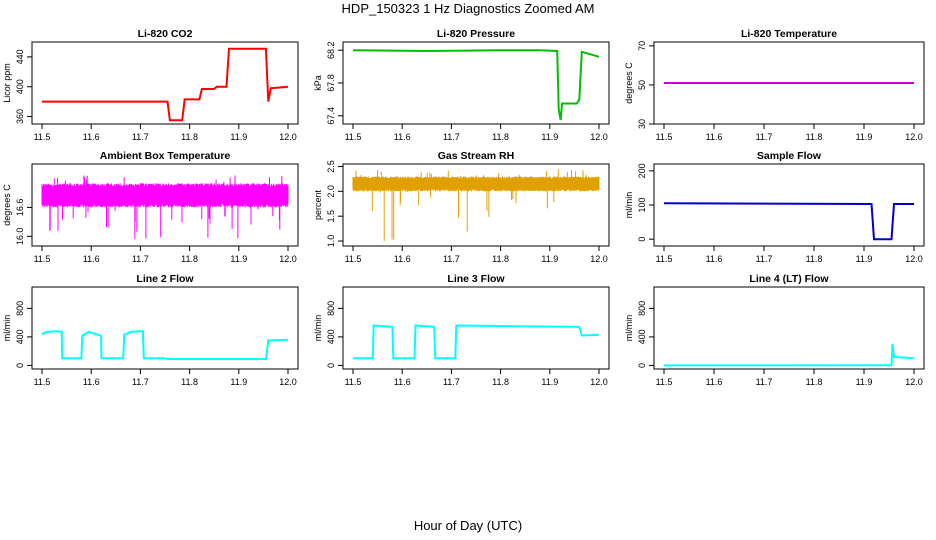 The image size is (936, 540). What do you see at coordinates (642, 204) in the screenshot?
I see `y-tick-label: 100` at bounding box center [642, 204].